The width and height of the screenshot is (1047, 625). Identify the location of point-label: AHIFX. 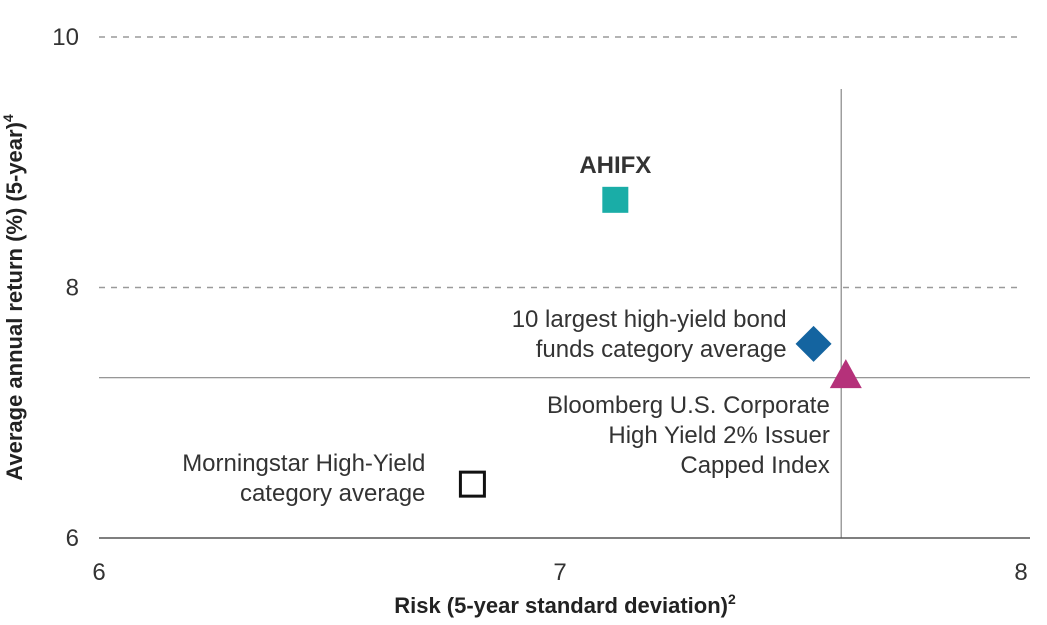
(615, 165).